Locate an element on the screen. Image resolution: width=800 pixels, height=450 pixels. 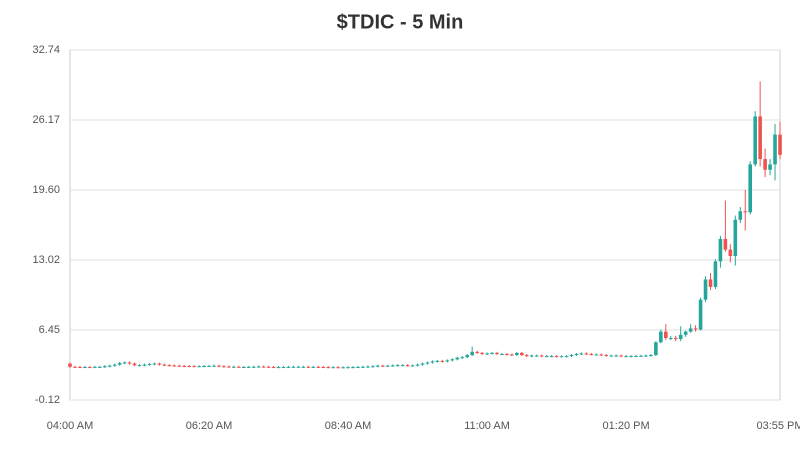
x-tick-label: 11:00 AM is located at coordinates (487, 426).